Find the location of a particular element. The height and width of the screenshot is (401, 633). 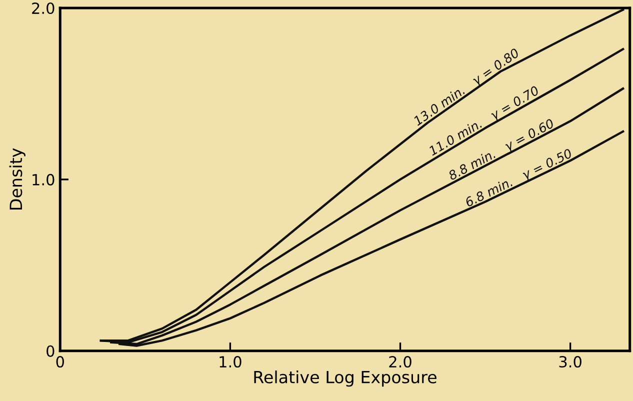

x-tick-label: 1.0 is located at coordinates (231, 362).